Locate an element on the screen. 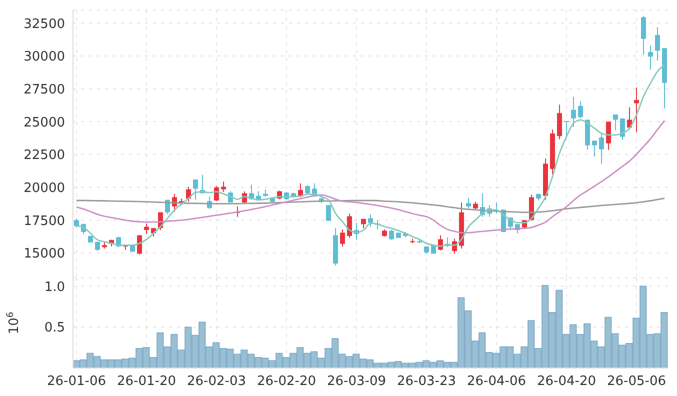 This screenshot has width=677, height=396. x-tick-label: 26-03-23 is located at coordinates (426, 382).